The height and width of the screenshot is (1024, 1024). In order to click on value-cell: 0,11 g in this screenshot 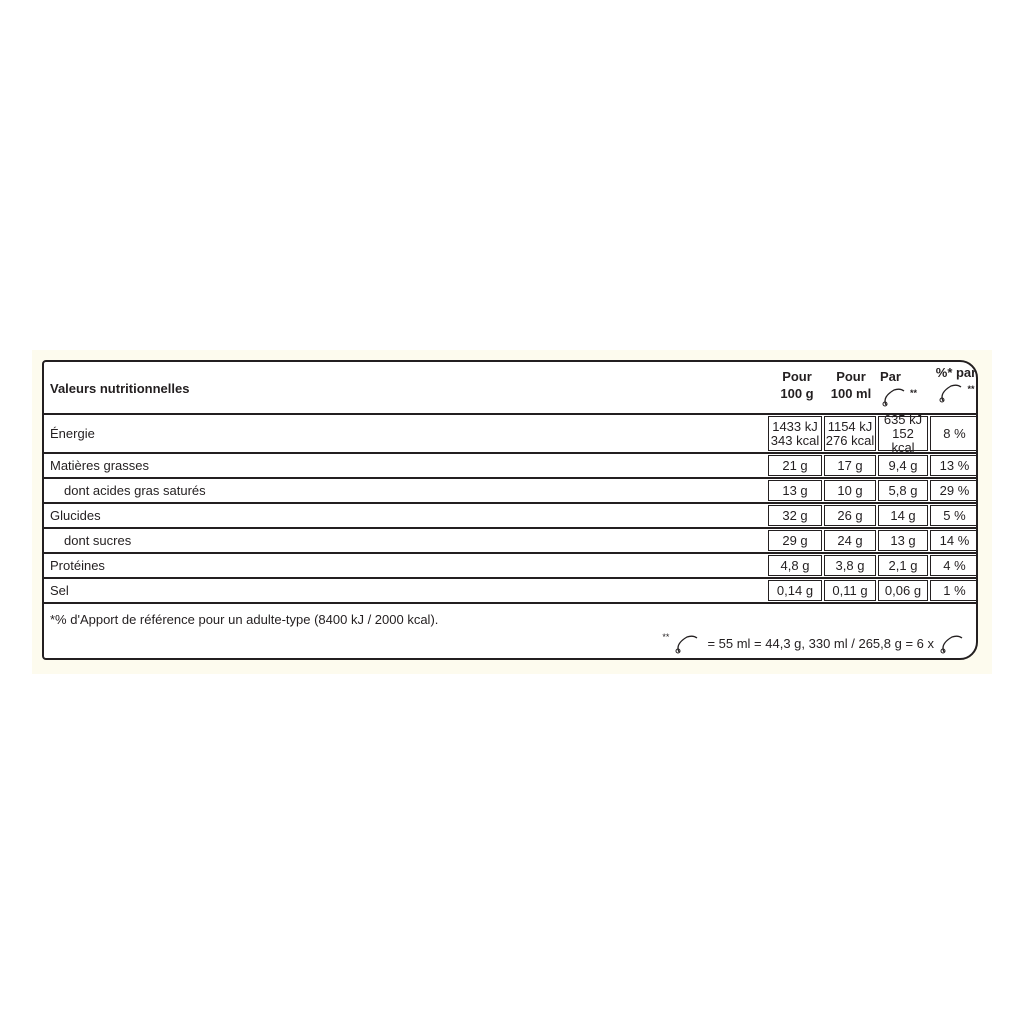, I will do `click(850, 590)`.